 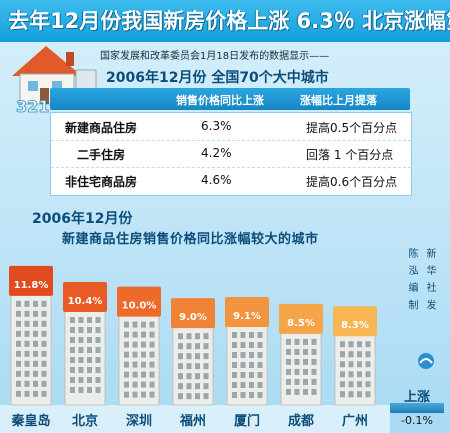 I want to click on title-banner: 去年12月份我国新房价格上涨 6.3％ 北京涨幅第二, so click(x=225, y=21).